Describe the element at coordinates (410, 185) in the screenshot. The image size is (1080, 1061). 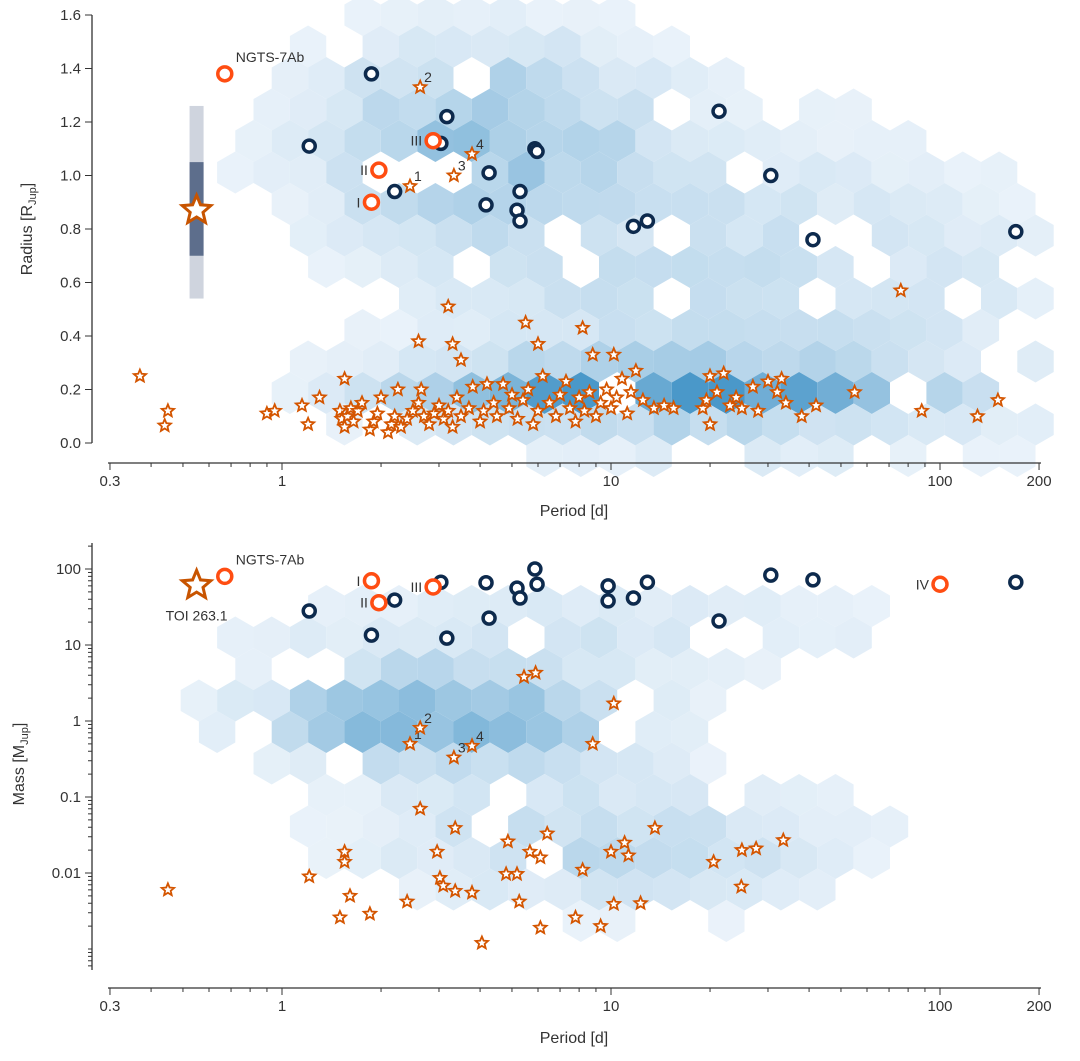
I see `numbered-planet-star` at that location.